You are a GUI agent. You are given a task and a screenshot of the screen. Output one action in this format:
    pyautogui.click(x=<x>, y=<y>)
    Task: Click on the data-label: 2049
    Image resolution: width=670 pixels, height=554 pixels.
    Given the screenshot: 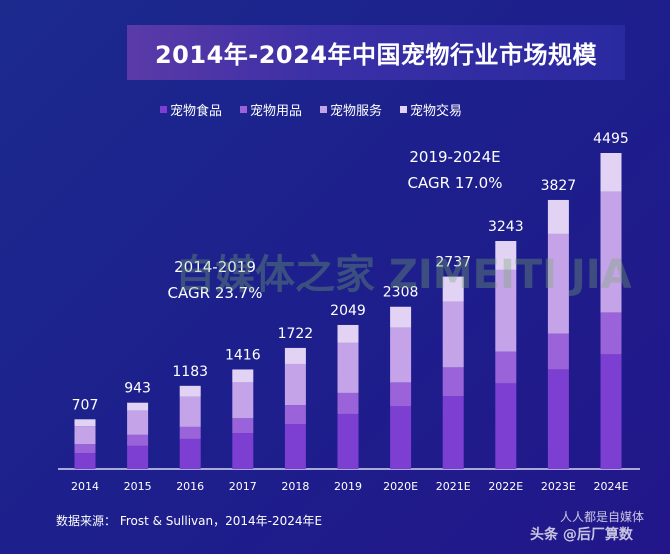 What is the action you would take?
    pyautogui.click(x=348, y=311)
    